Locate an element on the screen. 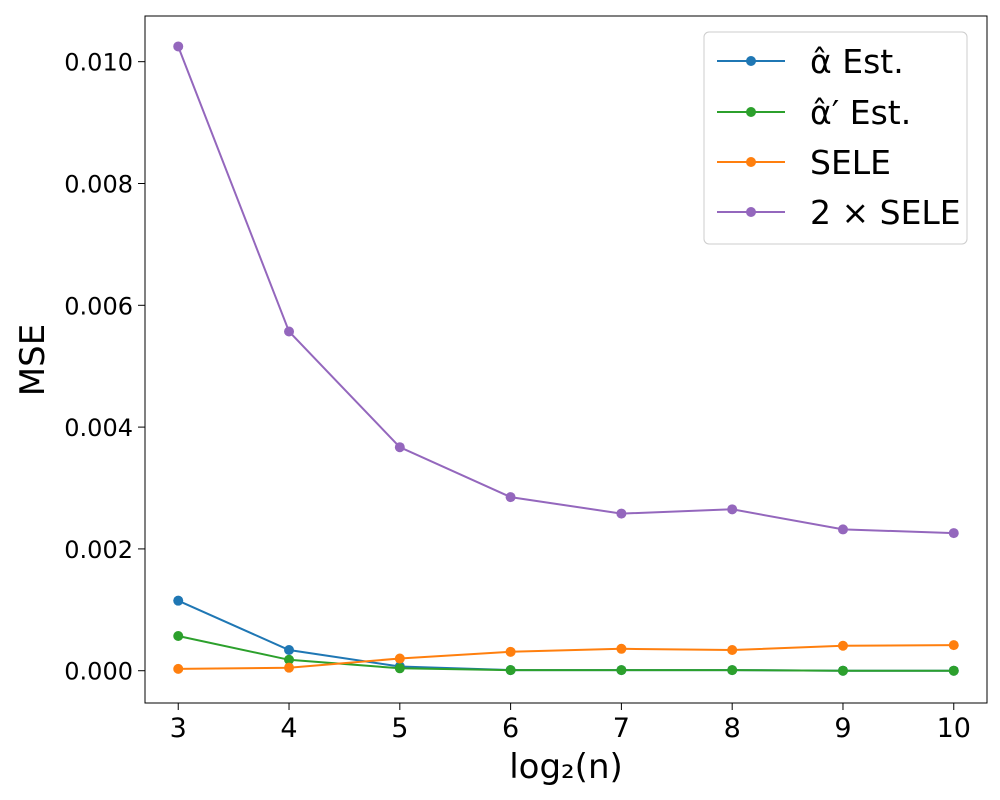  legend-label: α̂′ Est. is located at coordinates (860, 112).